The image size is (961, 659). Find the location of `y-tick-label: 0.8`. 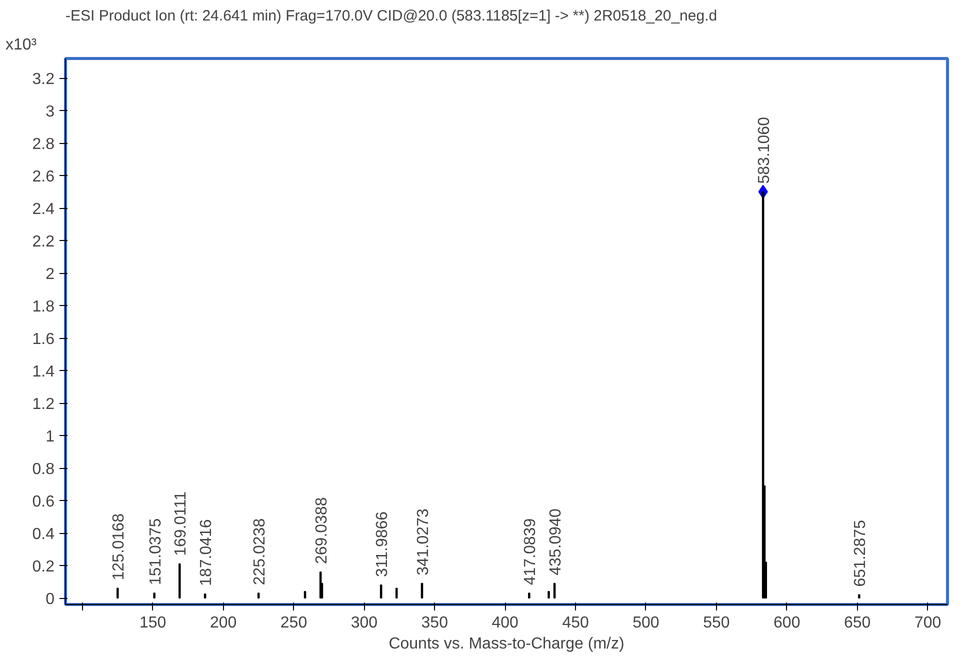

y-tick-label: 0.8 is located at coordinates (43, 469).